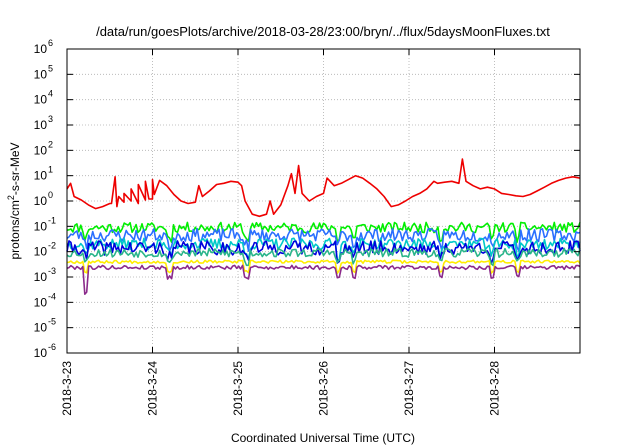 This screenshot has height=448, width=640. I want to click on y-tick-label-exponent: 1, so click(50, 170).